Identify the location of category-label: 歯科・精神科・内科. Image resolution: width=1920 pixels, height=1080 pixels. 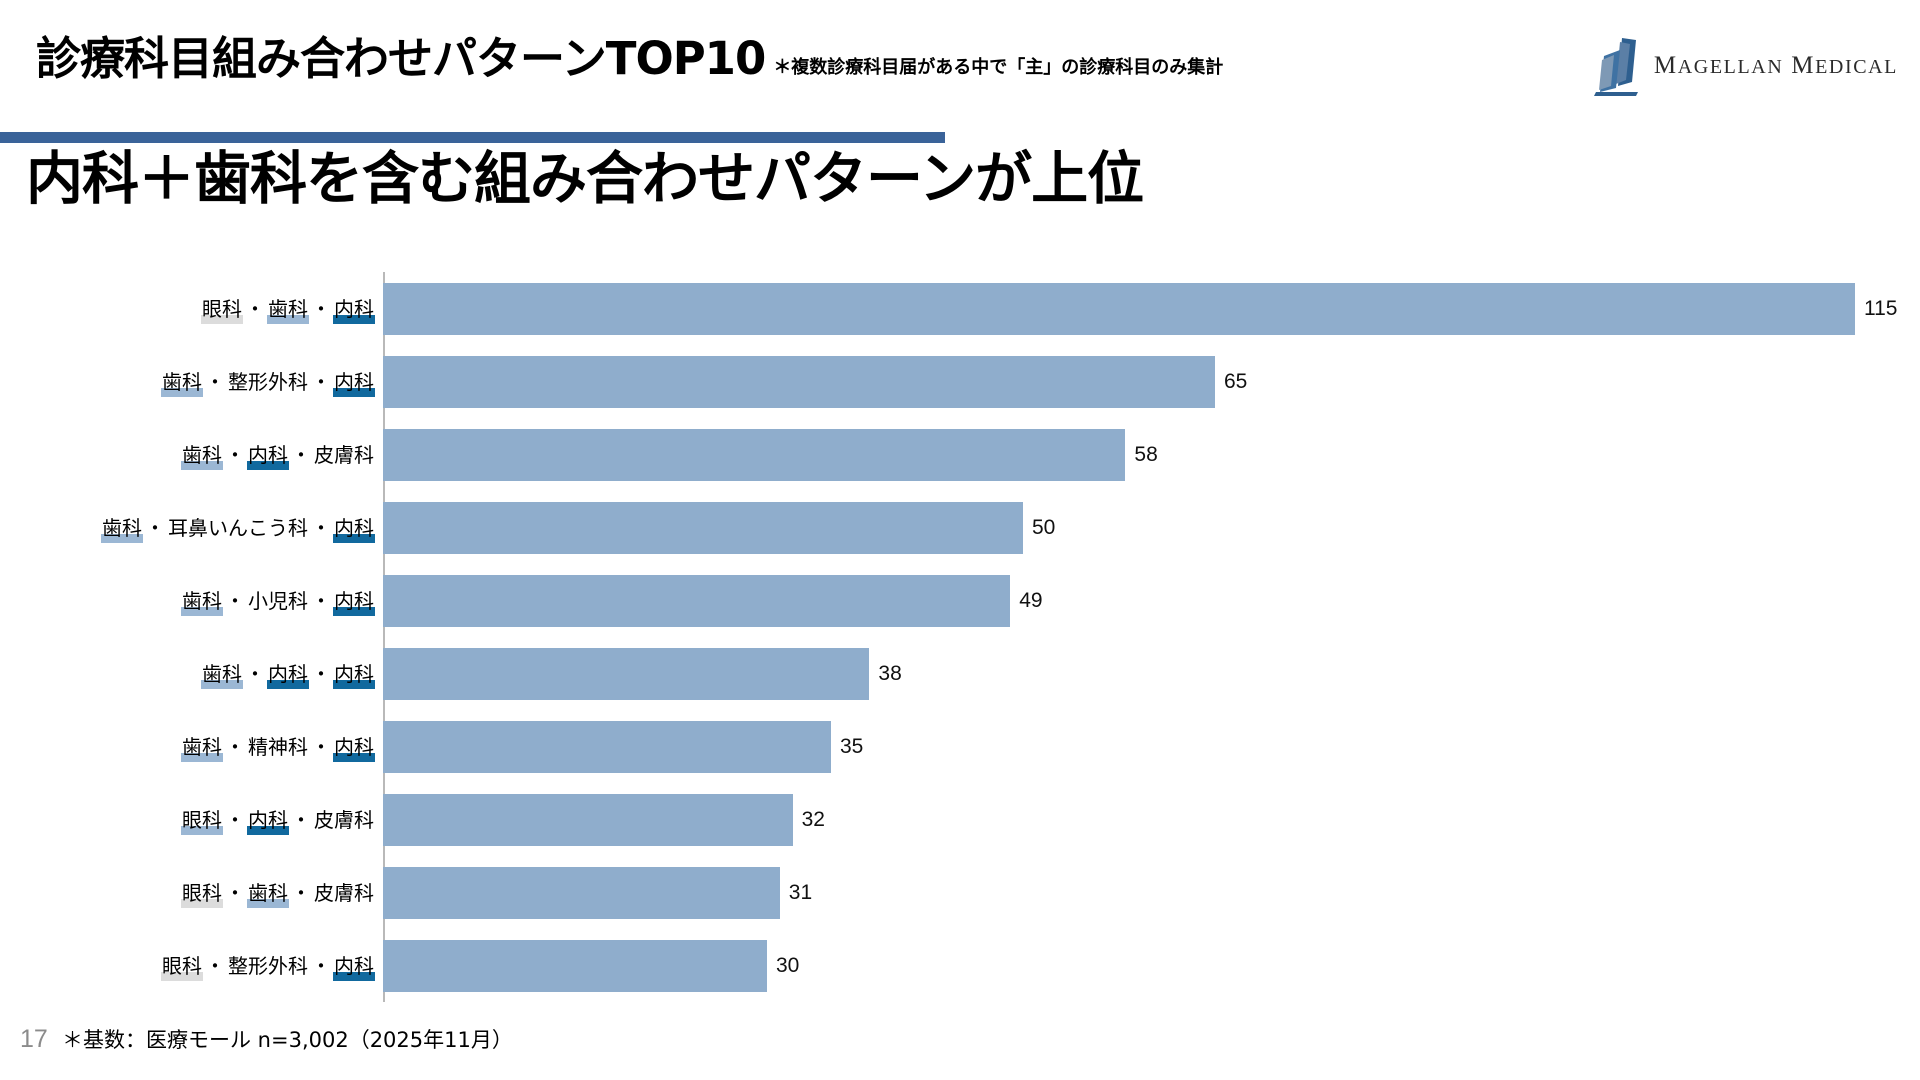
(191, 748).